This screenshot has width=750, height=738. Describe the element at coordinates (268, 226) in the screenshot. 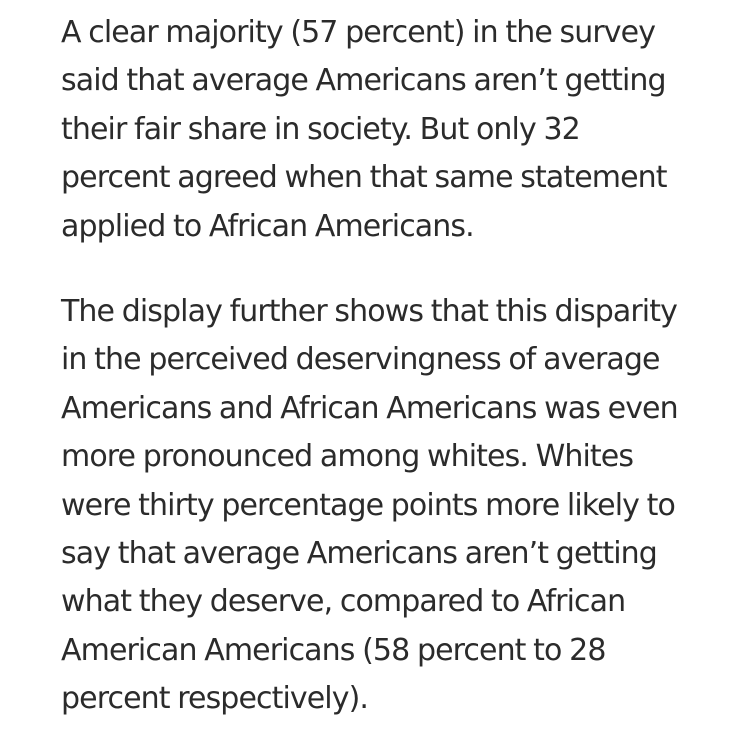

I see `text-line: applied to African Americans.` at that location.